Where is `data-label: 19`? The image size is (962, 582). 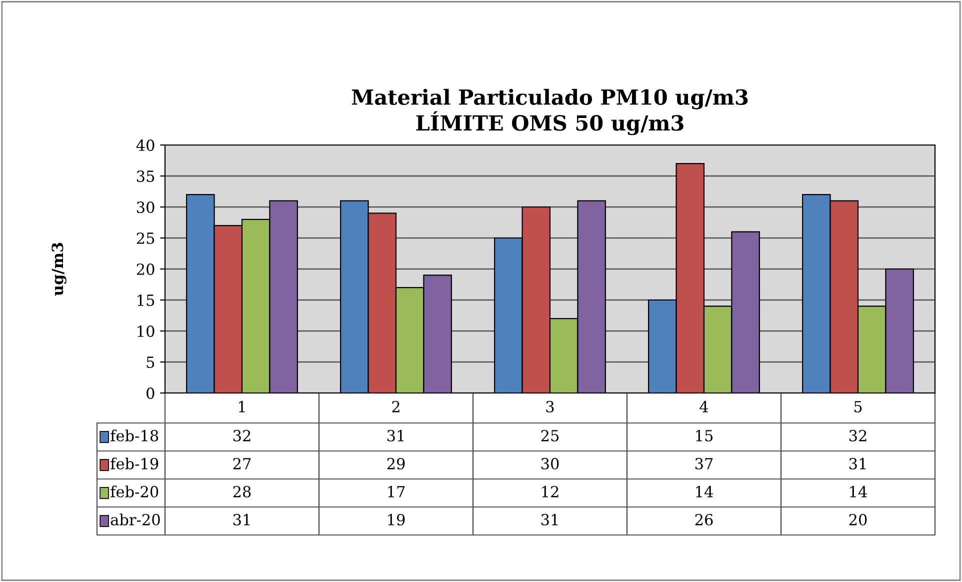
data-label: 19 is located at coordinates (396, 520).